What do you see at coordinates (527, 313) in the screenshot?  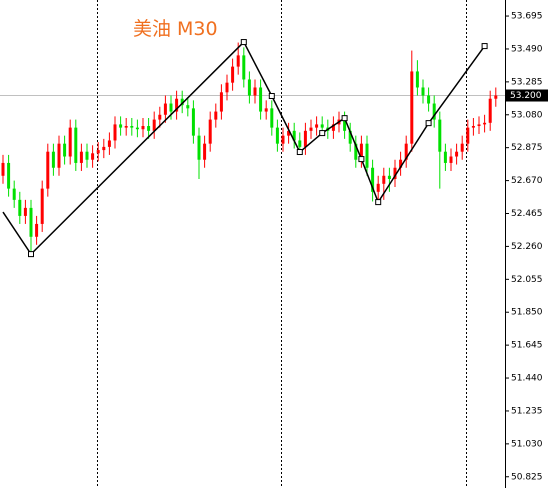 I see `y-tick-label: 51.850` at bounding box center [527, 313].